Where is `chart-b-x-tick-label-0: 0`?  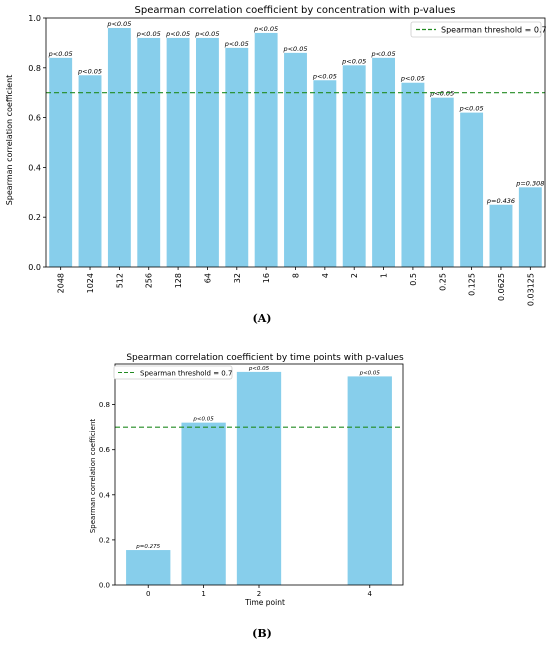
chart-b-x-tick-label-0: 0 is located at coordinates (148, 594).